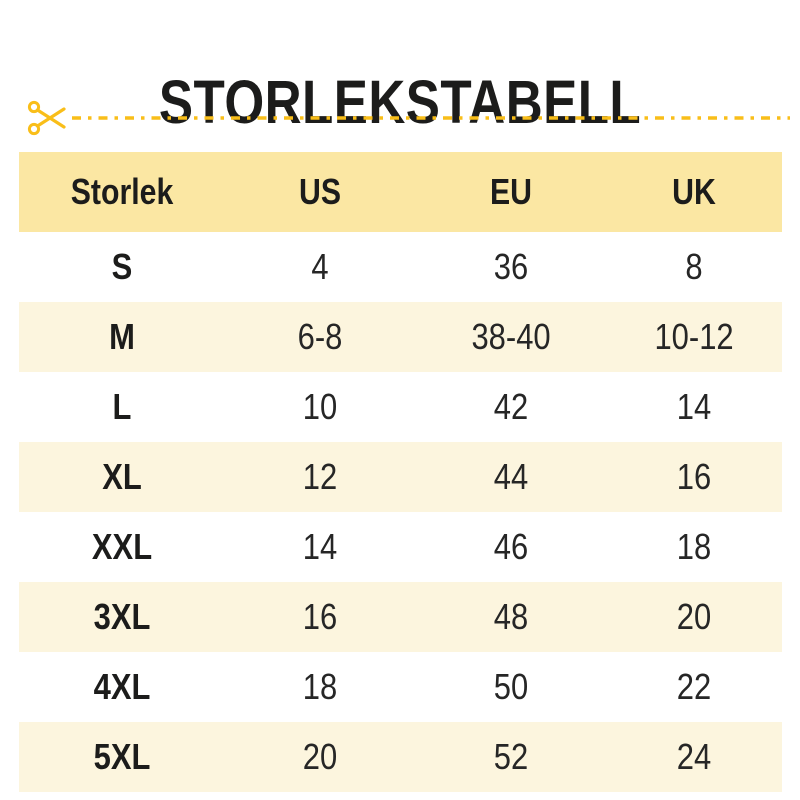  What do you see at coordinates (400, 407) in the screenshot?
I see `table-row-l: L 10 42 14` at bounding box center [400, 407].